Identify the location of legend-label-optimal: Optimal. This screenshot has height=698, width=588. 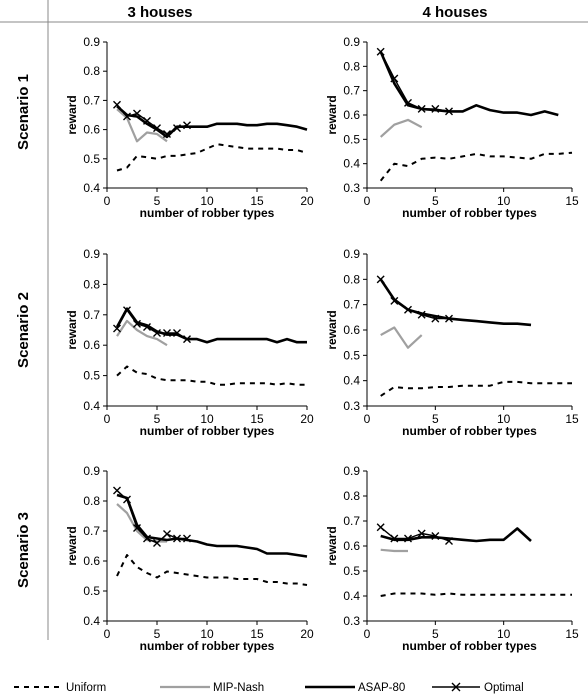
(504, 688).